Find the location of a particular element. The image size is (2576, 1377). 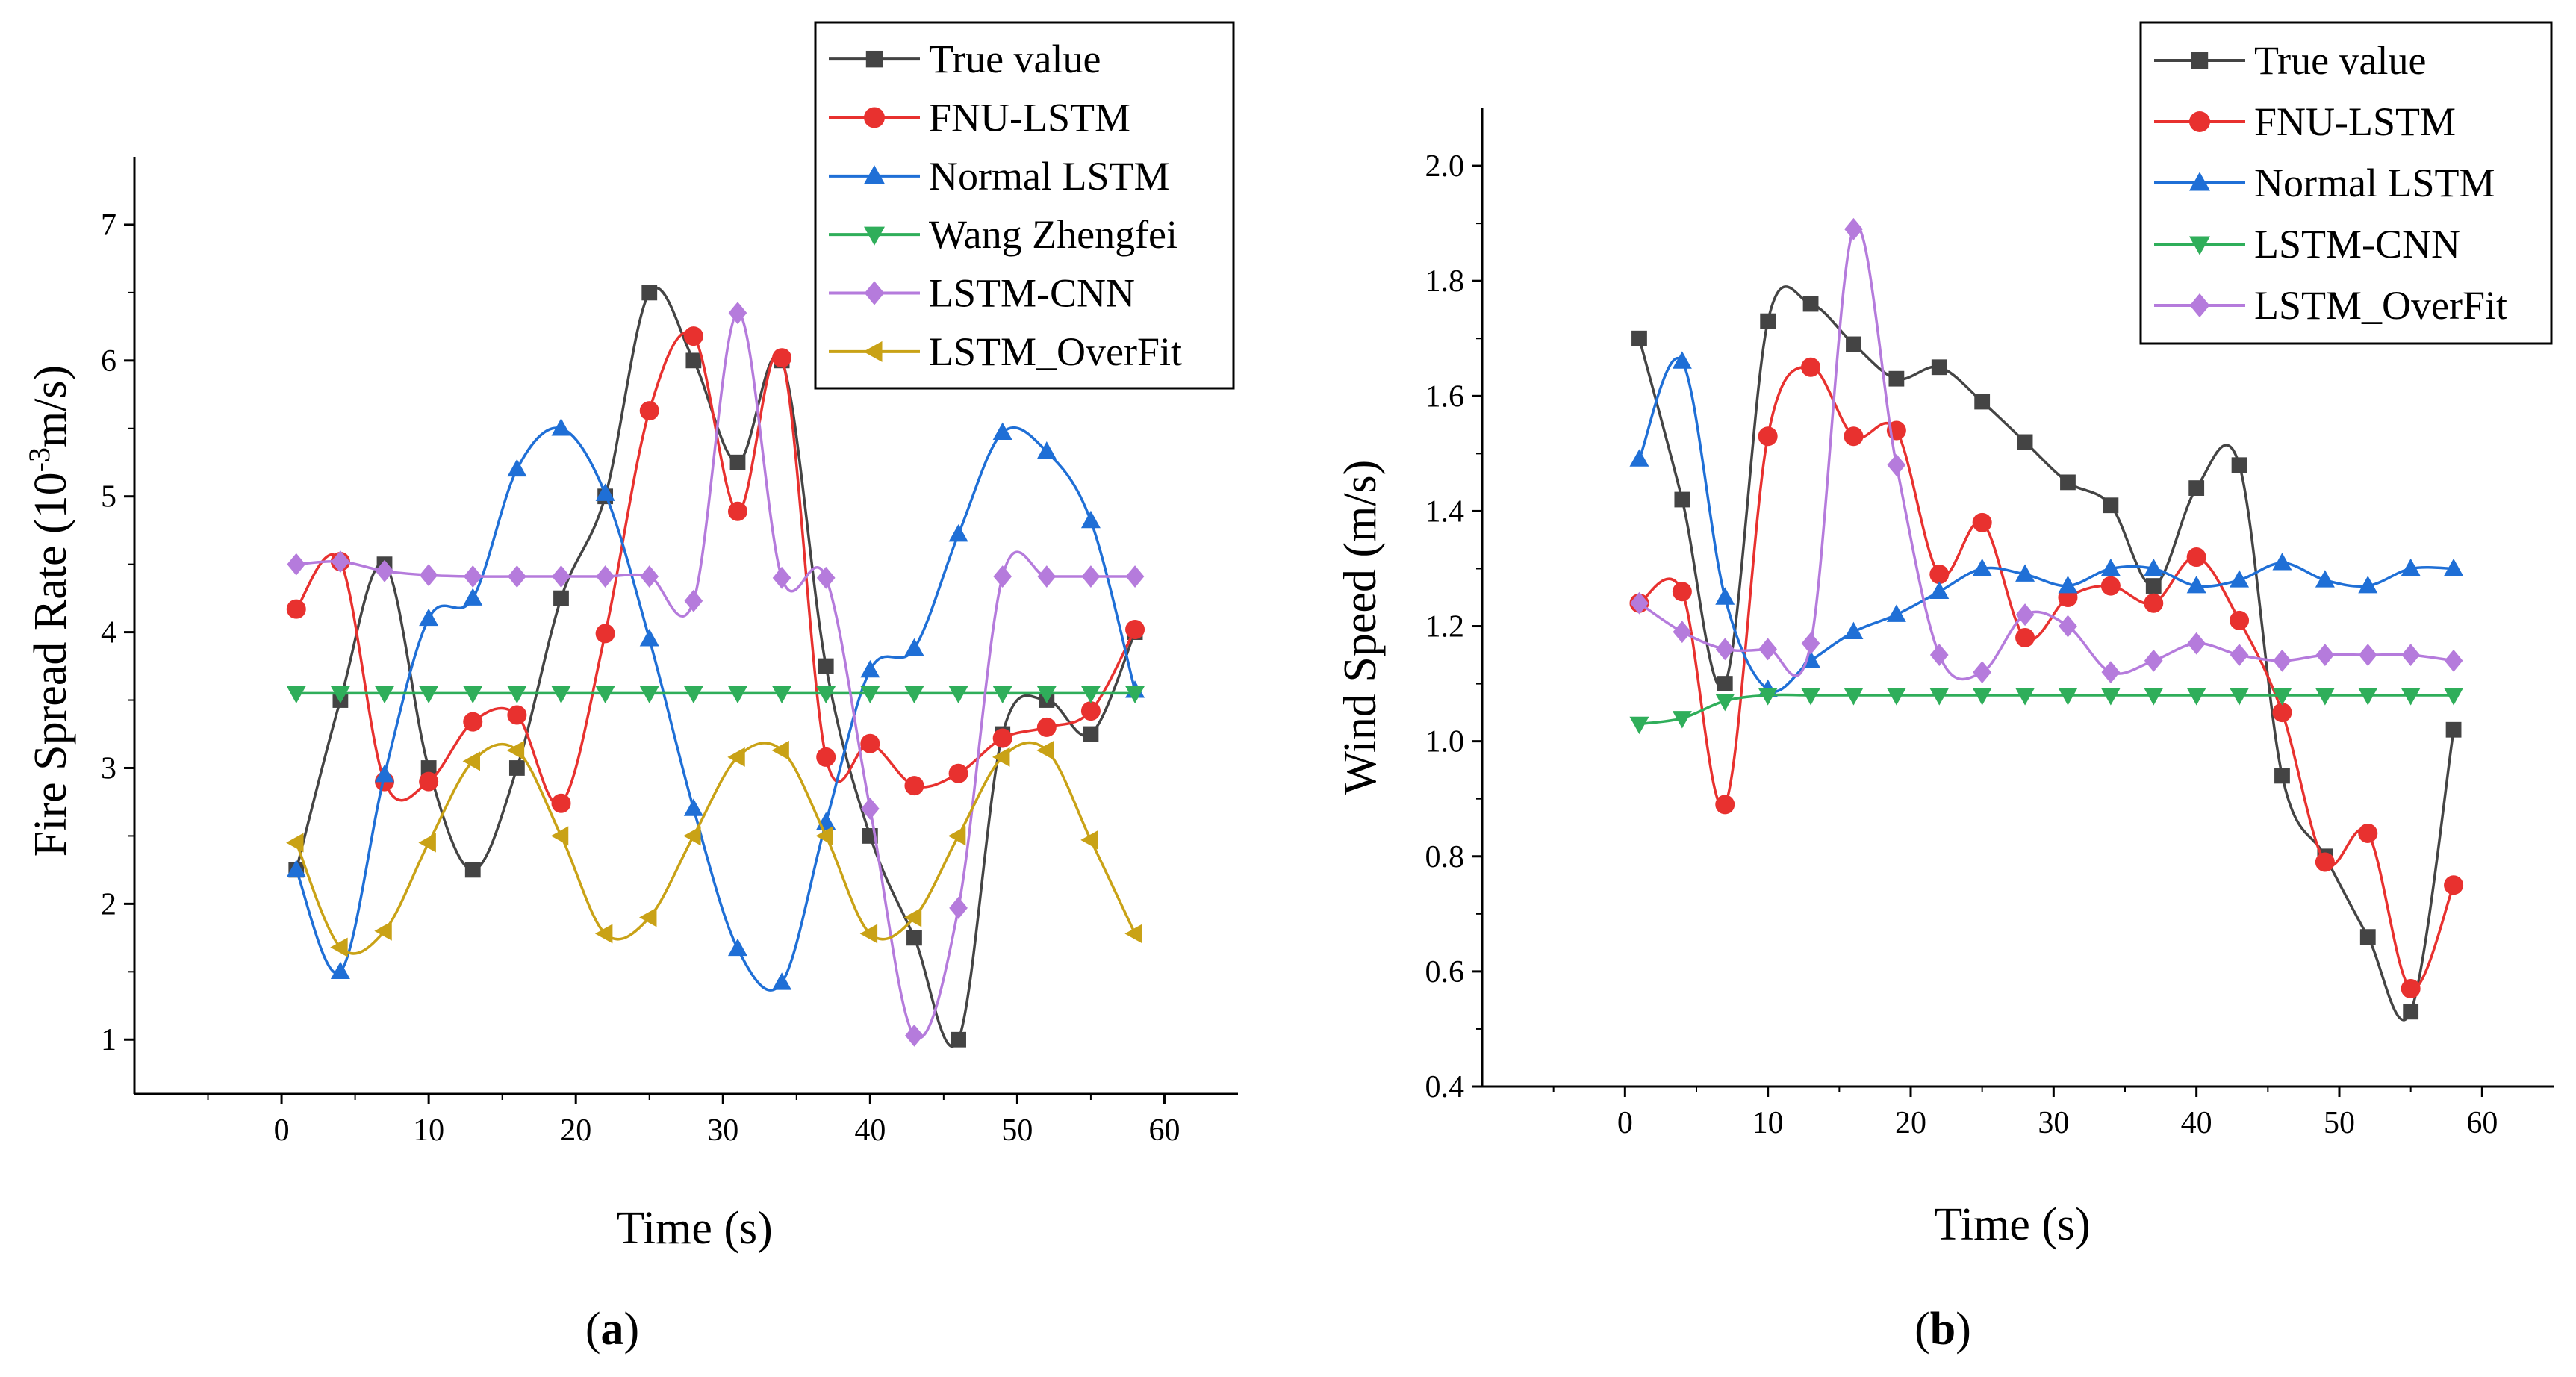

legend-label-wang-zhengfei: Wang Zhengfei is located at coordinates (1053, 234).